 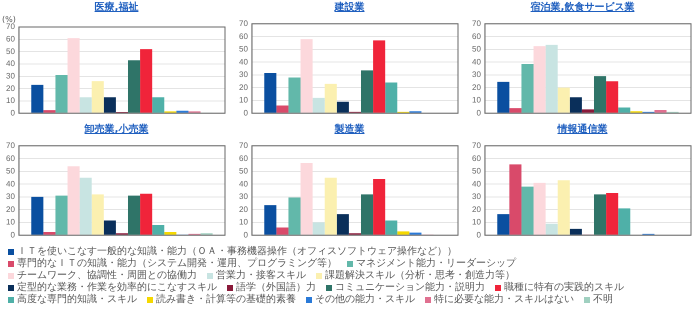 What do you see at coordinates (77, 299) in the screenshot?
I see `legend-label: 高度な専門的知識・スキル` at bounding box center [77, 299].